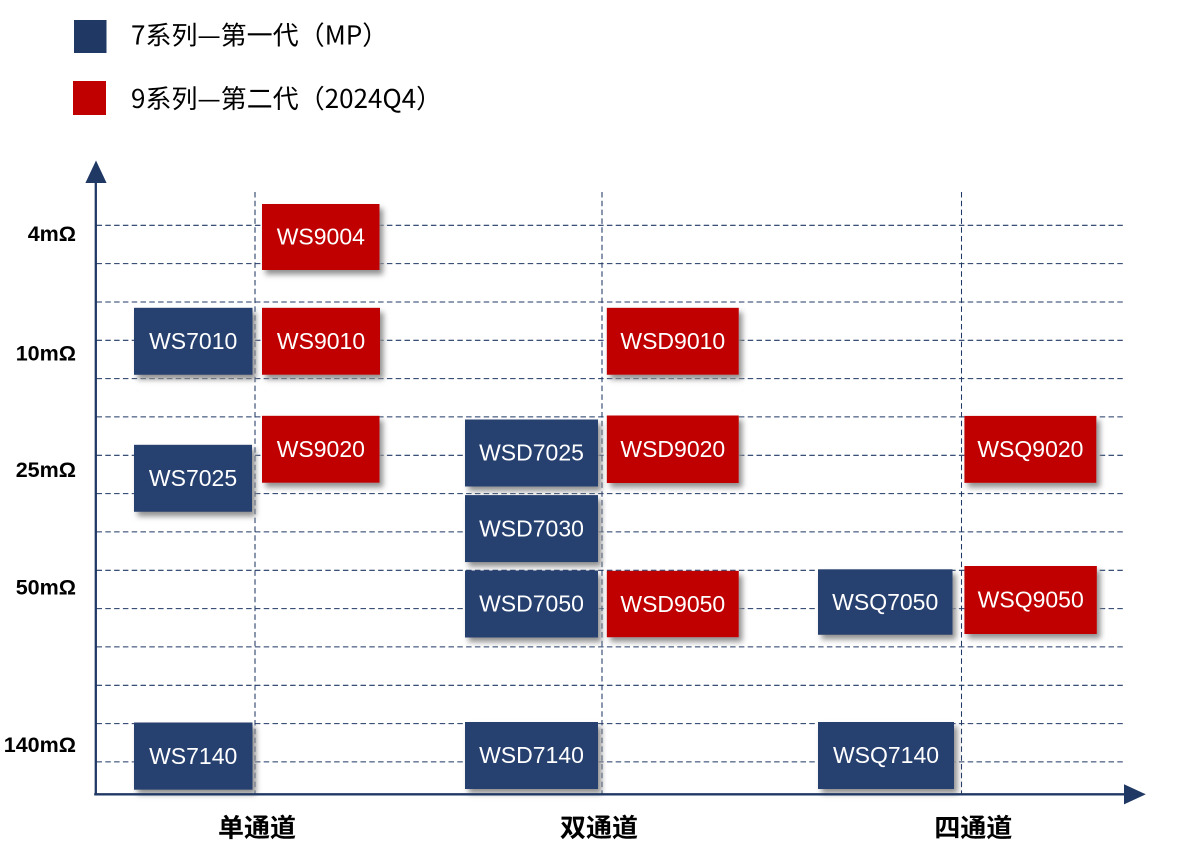  I want to click on svg-text: WS9004, so click(321, 237).